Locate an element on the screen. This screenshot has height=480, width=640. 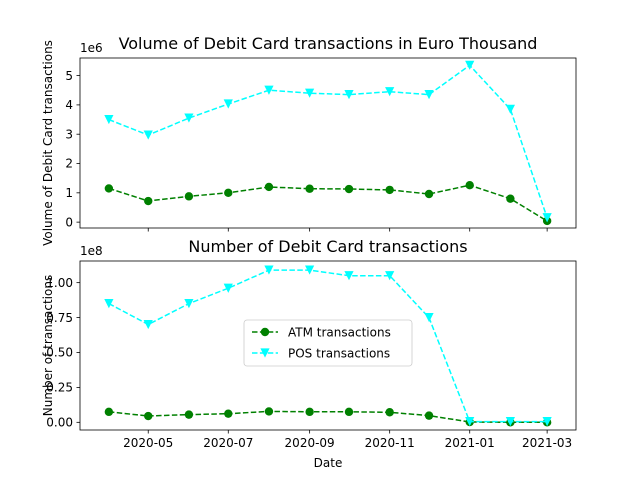
x-tick-label: 2020-05 is located at coordinates (148, 443).